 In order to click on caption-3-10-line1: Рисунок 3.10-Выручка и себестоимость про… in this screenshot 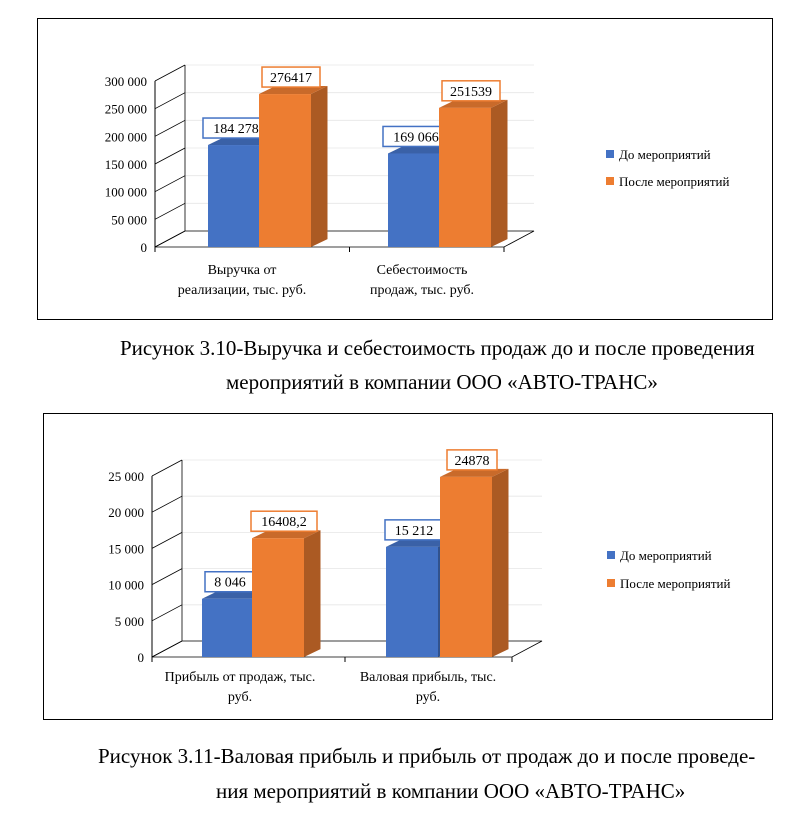, I will do `click(437, 348)`.